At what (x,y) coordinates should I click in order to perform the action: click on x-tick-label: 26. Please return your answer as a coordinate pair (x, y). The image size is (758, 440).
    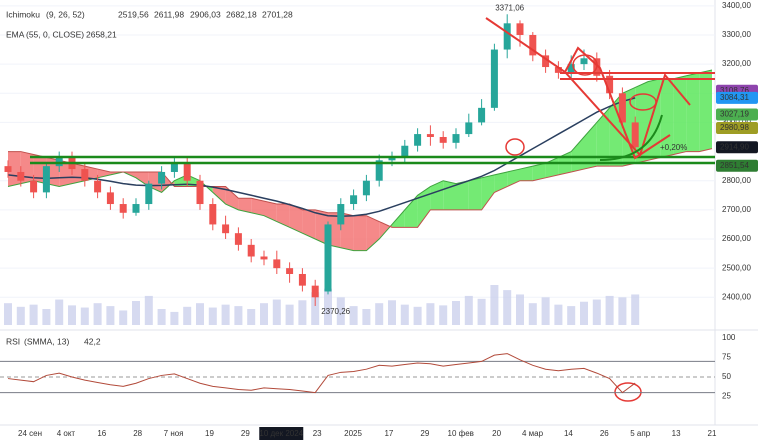
    Looking at the image, I should click on (604, 433).